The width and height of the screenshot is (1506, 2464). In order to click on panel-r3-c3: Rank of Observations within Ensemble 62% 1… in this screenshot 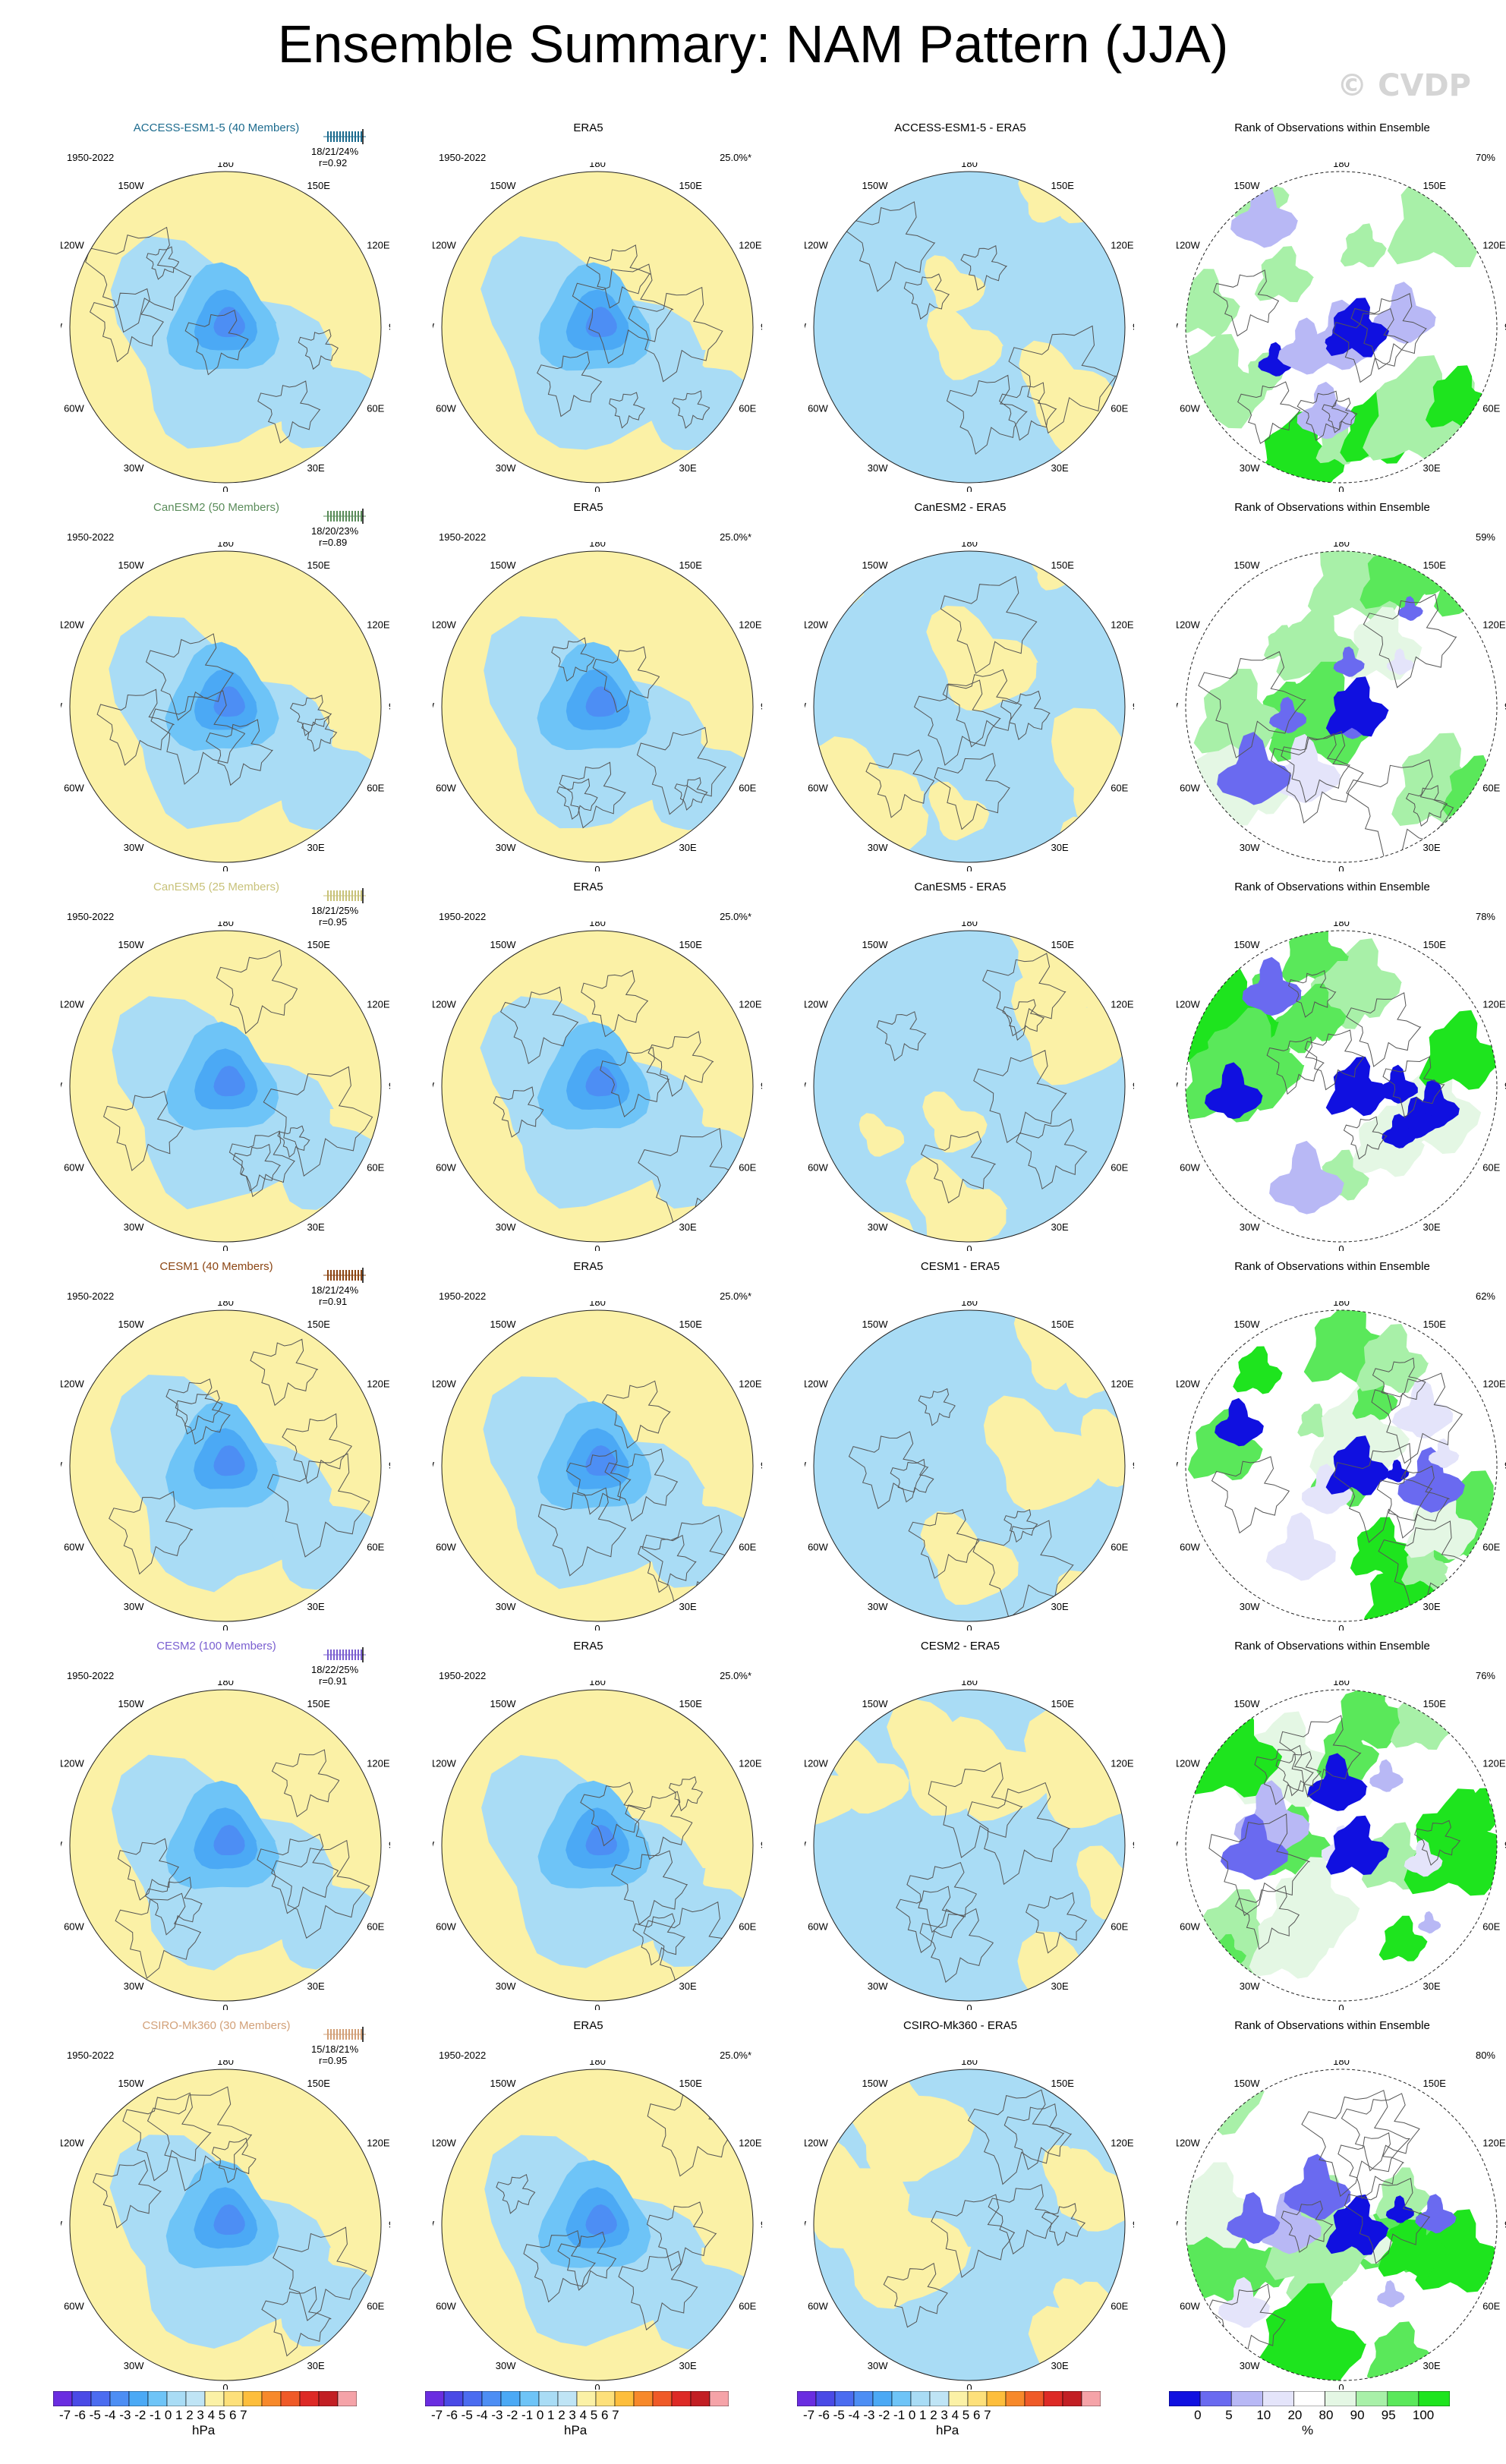, I will do `click(1326, 1451)`.